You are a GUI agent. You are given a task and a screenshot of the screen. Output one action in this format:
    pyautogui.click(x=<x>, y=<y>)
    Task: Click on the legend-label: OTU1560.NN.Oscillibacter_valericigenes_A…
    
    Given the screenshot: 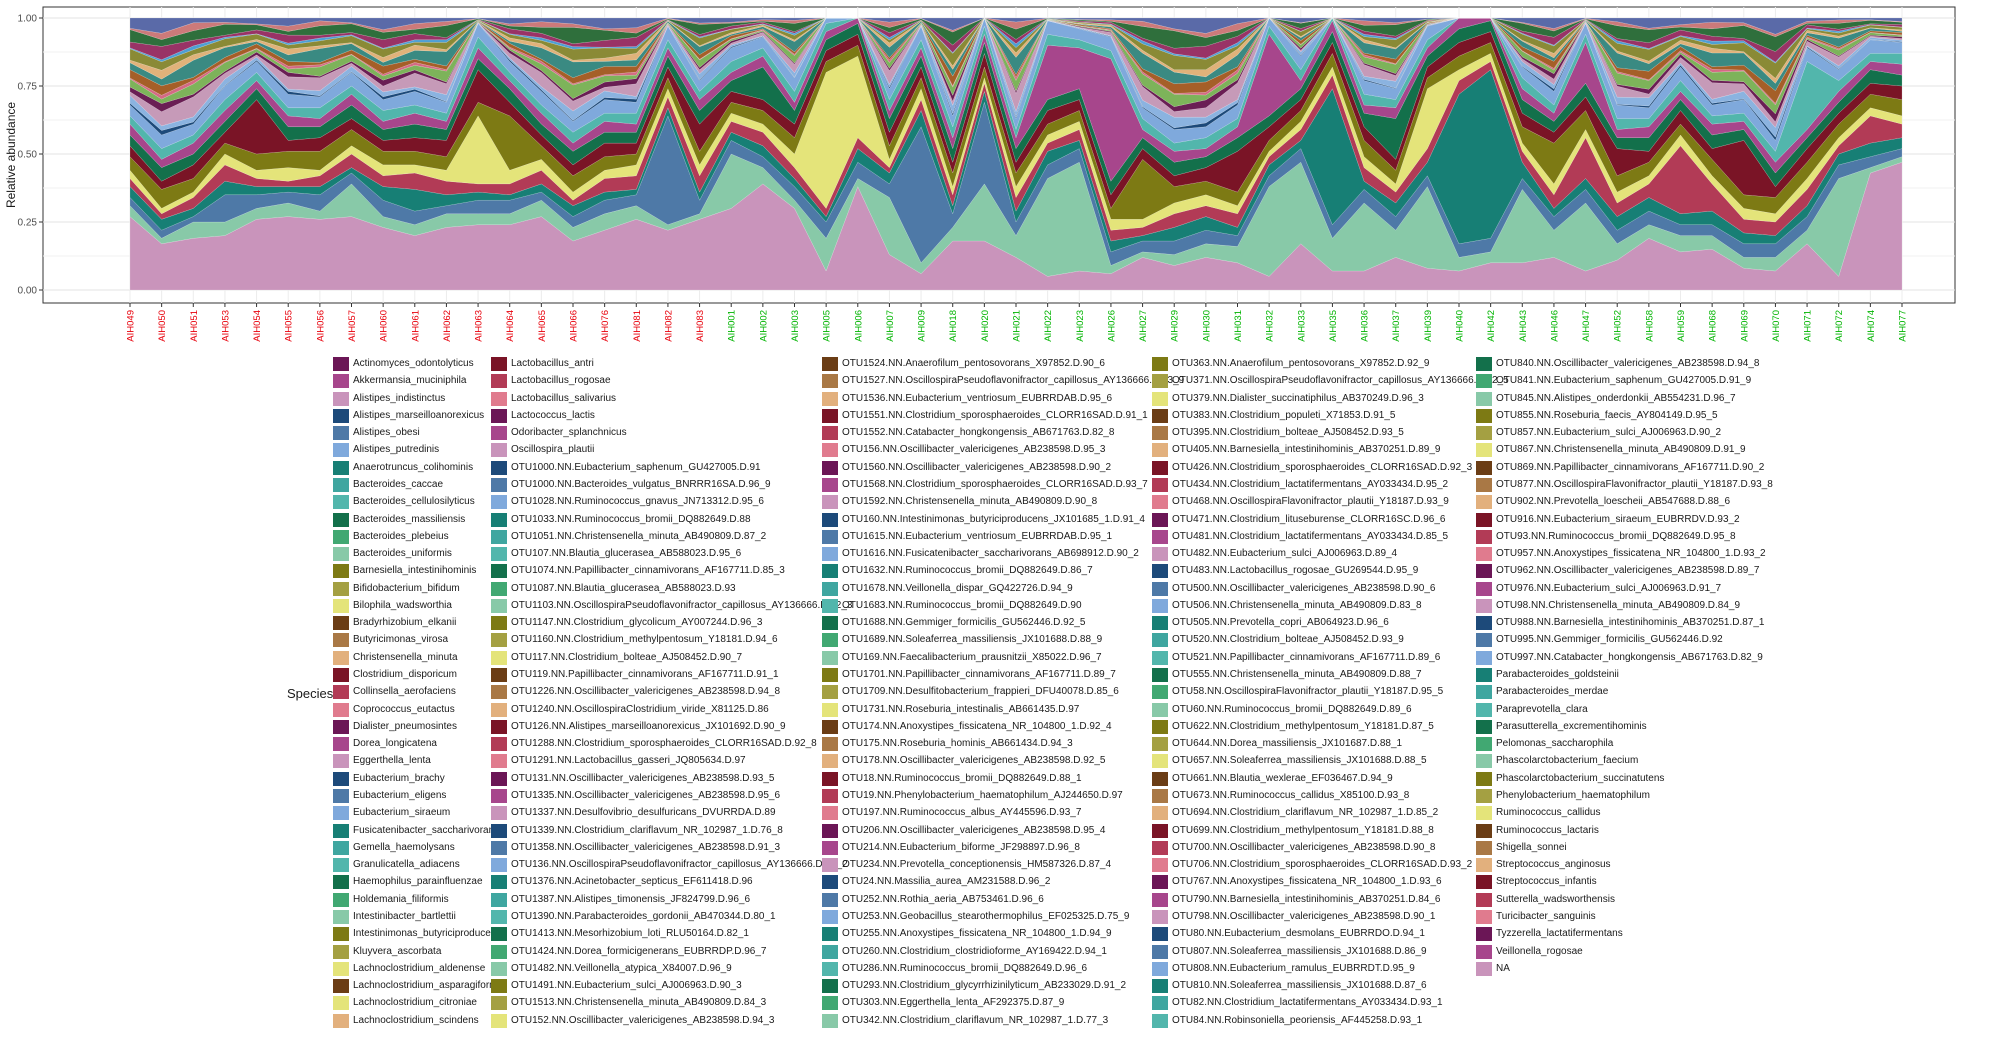 What is the action you would take?
    pyautogui.click(x=977, y=467)
    